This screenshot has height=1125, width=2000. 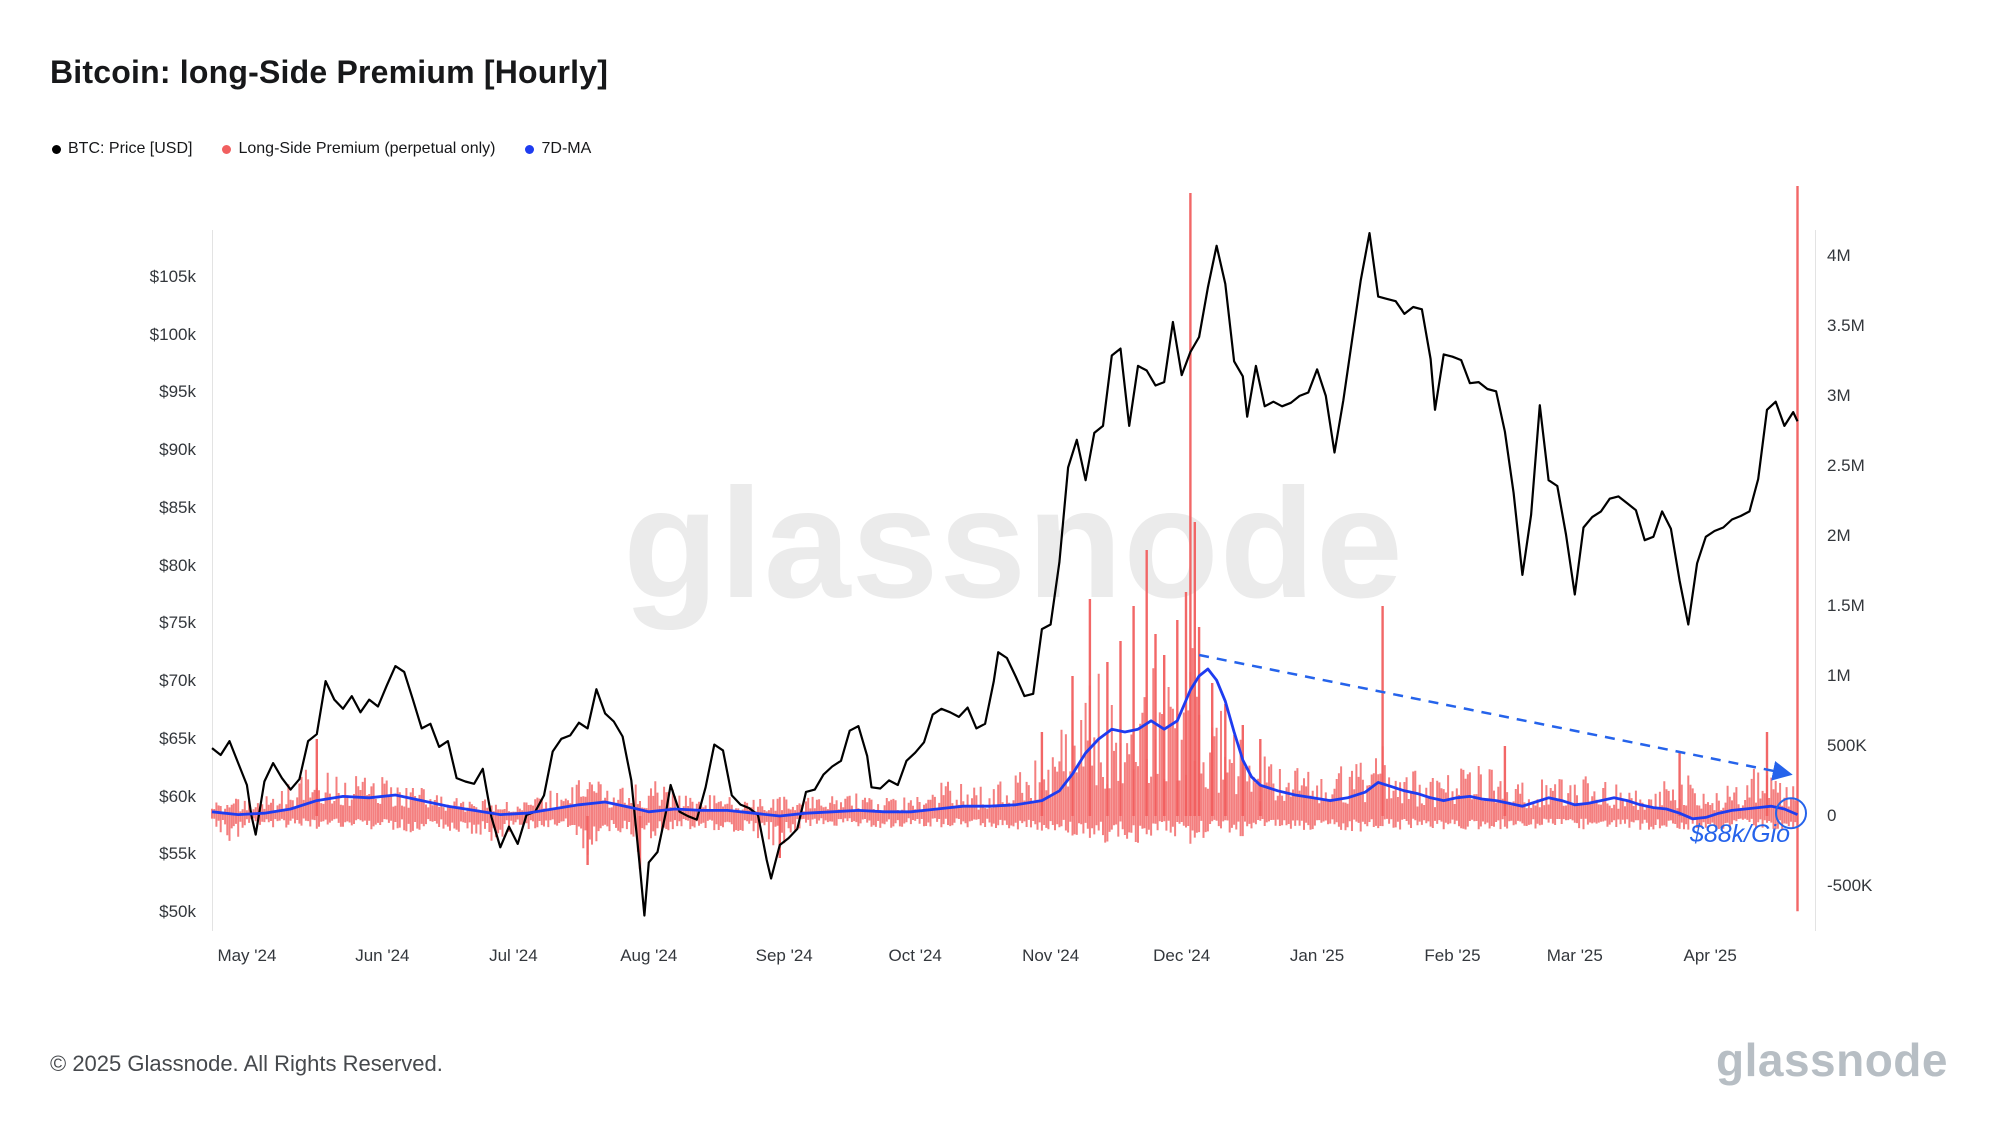 I want to click on copyright: © 2025 Glassnode. All Rights Reserved., so click(x=246, y=1063).